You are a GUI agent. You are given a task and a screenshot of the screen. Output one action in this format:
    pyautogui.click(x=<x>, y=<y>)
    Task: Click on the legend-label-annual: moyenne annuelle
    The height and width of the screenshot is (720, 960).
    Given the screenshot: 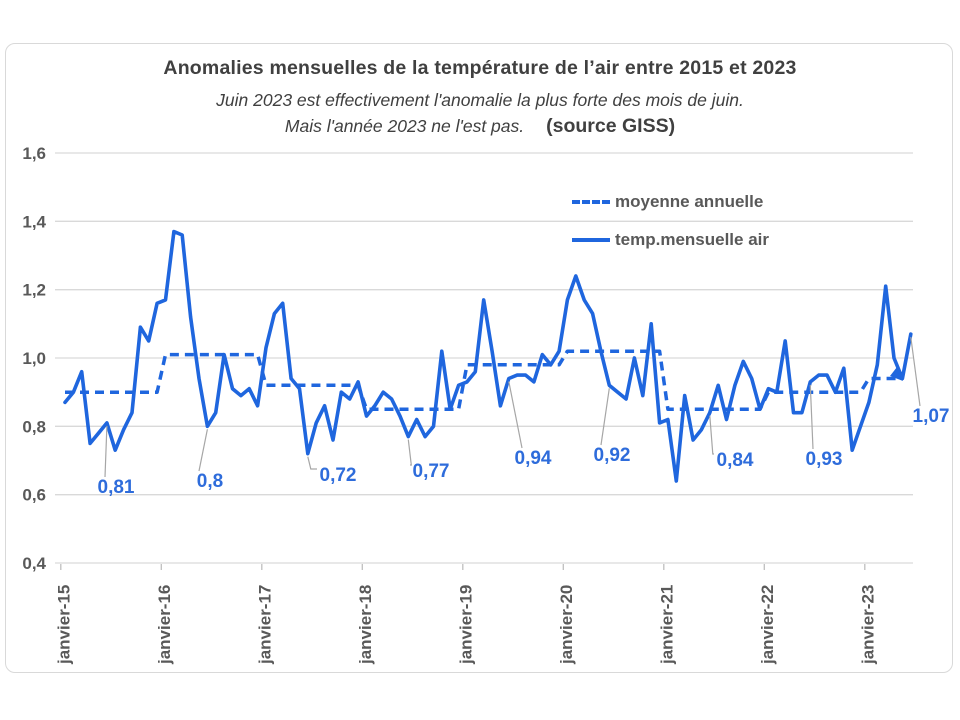 What is the action you would take?
    pyautogui.click(x=689, y=201)
    